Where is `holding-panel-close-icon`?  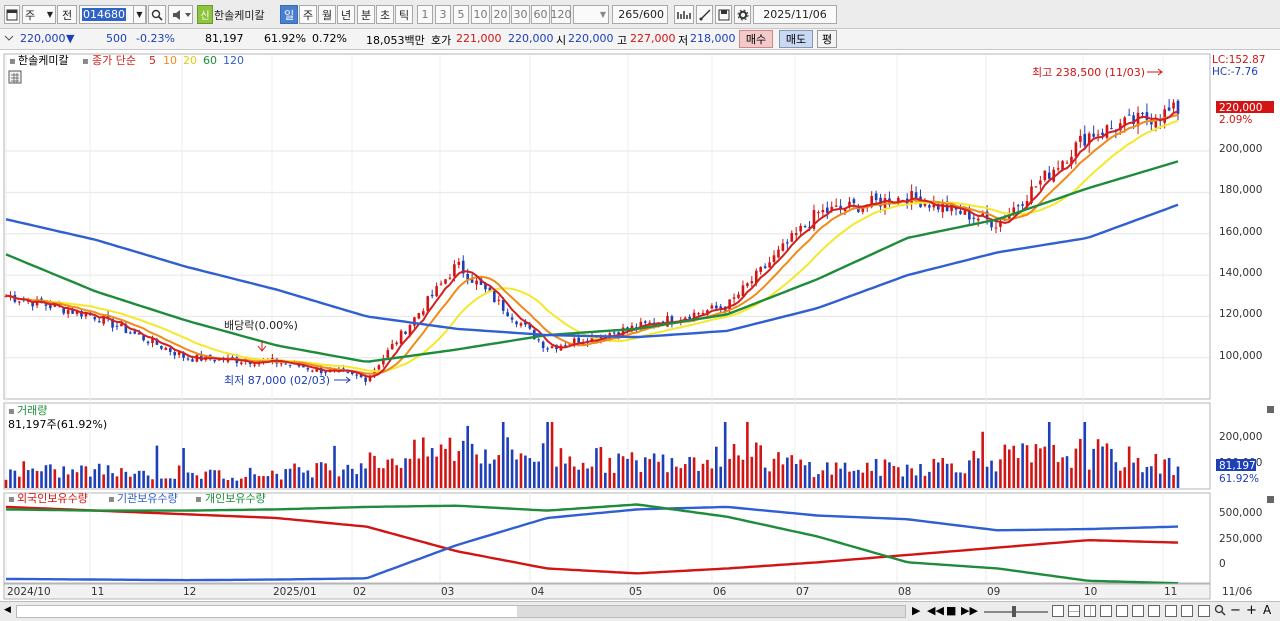 holding-panel-close-icon is located at coordinates (1270, 499).